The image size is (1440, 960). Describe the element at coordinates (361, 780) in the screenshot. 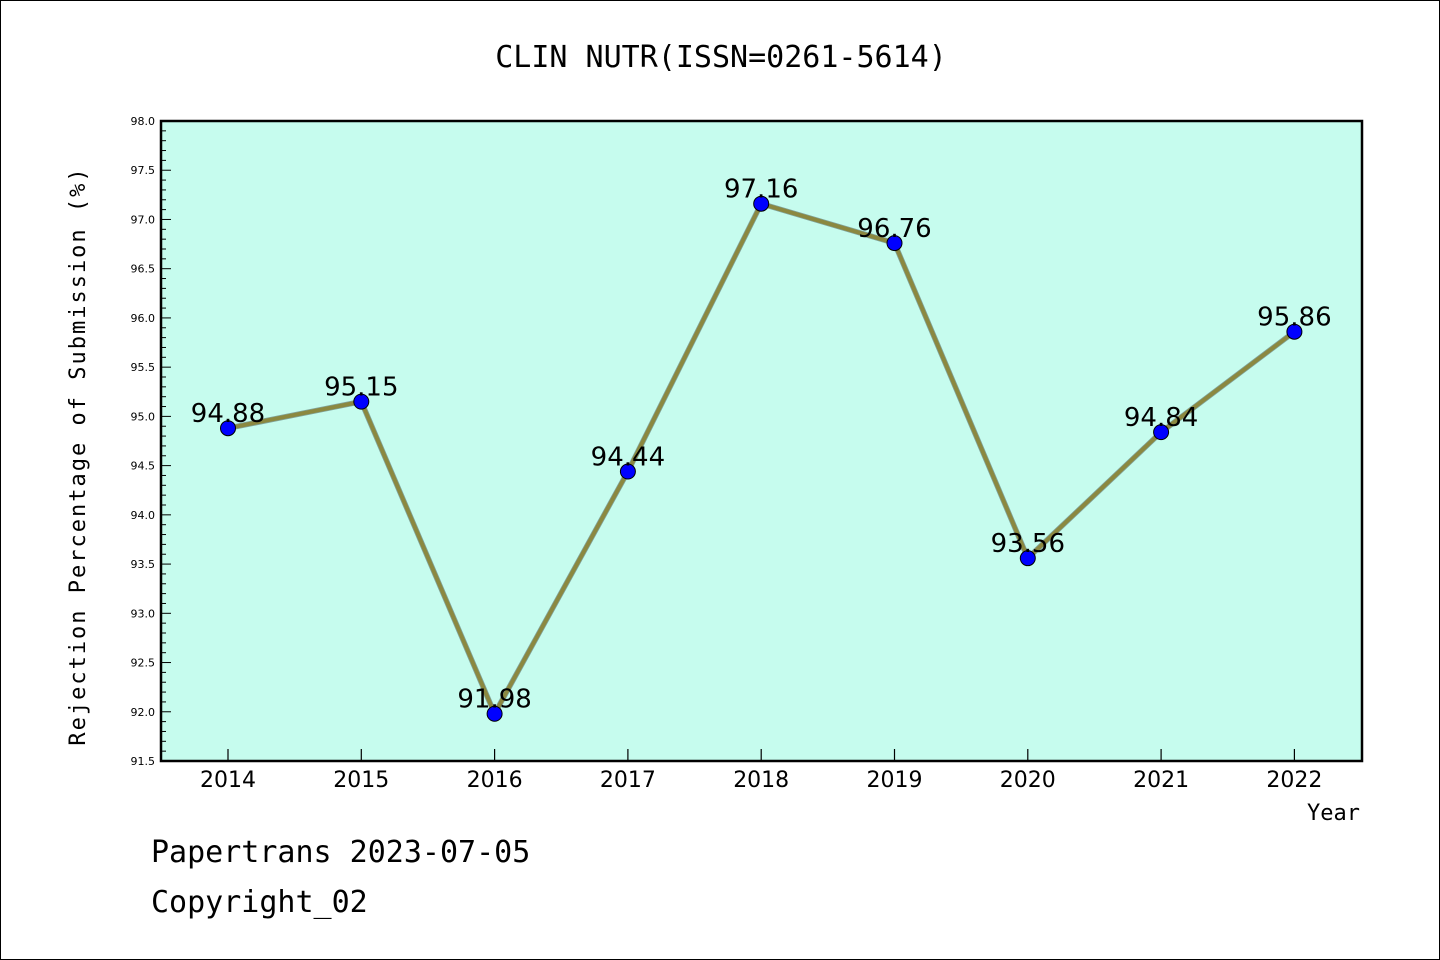

I see `x-tick-label: 2015` at that location.